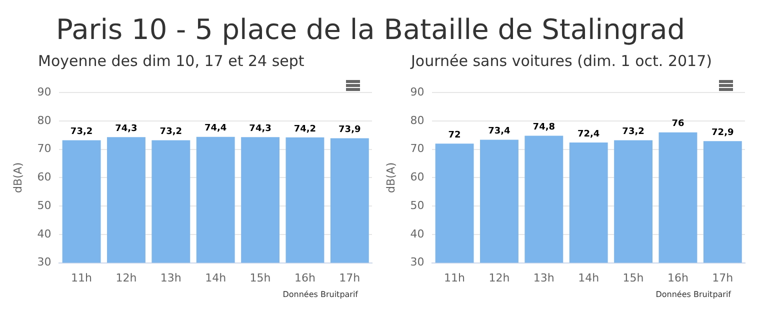  What do you see at coordinates (215, 129) in the screenshot?
I see `data-label: 74,4` at bounding box center [215, 129].